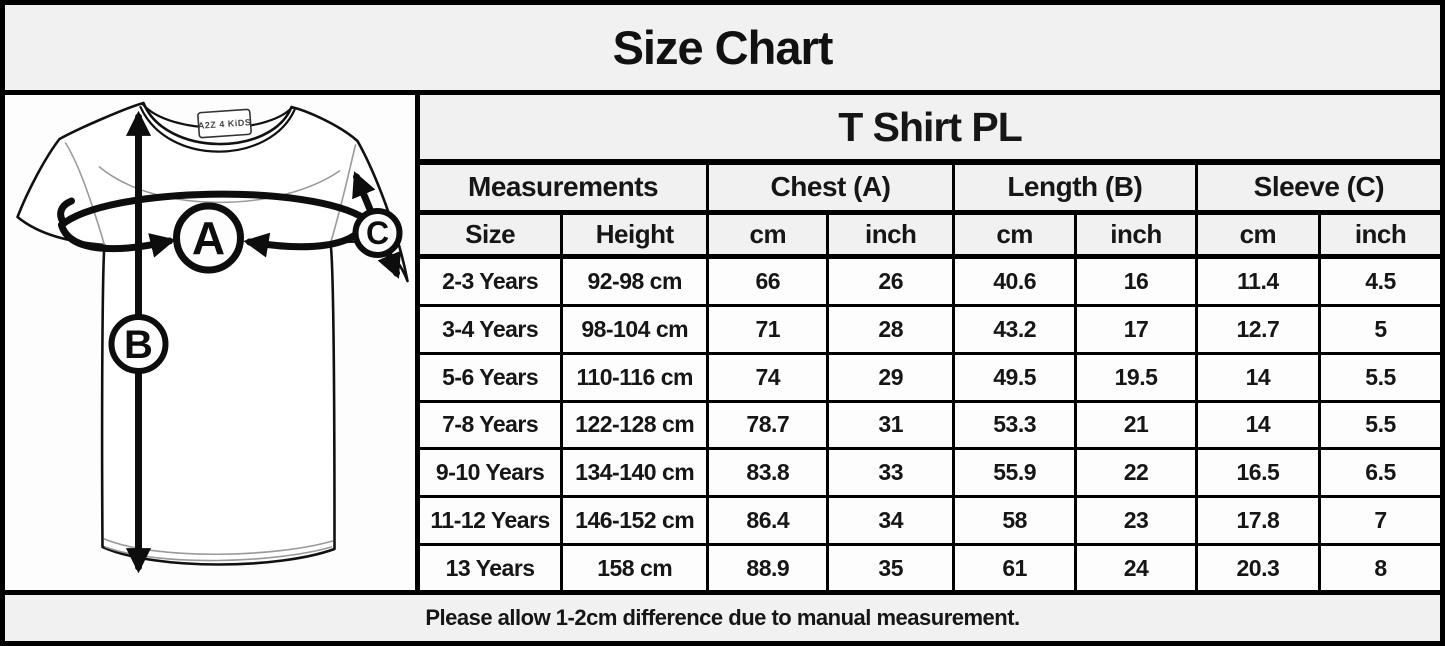 This screenshot has height=646, width=1445. Describe the element at coordinates (890, 280) in the screenshot. I see `chest-inch-cell: 26` at that location.